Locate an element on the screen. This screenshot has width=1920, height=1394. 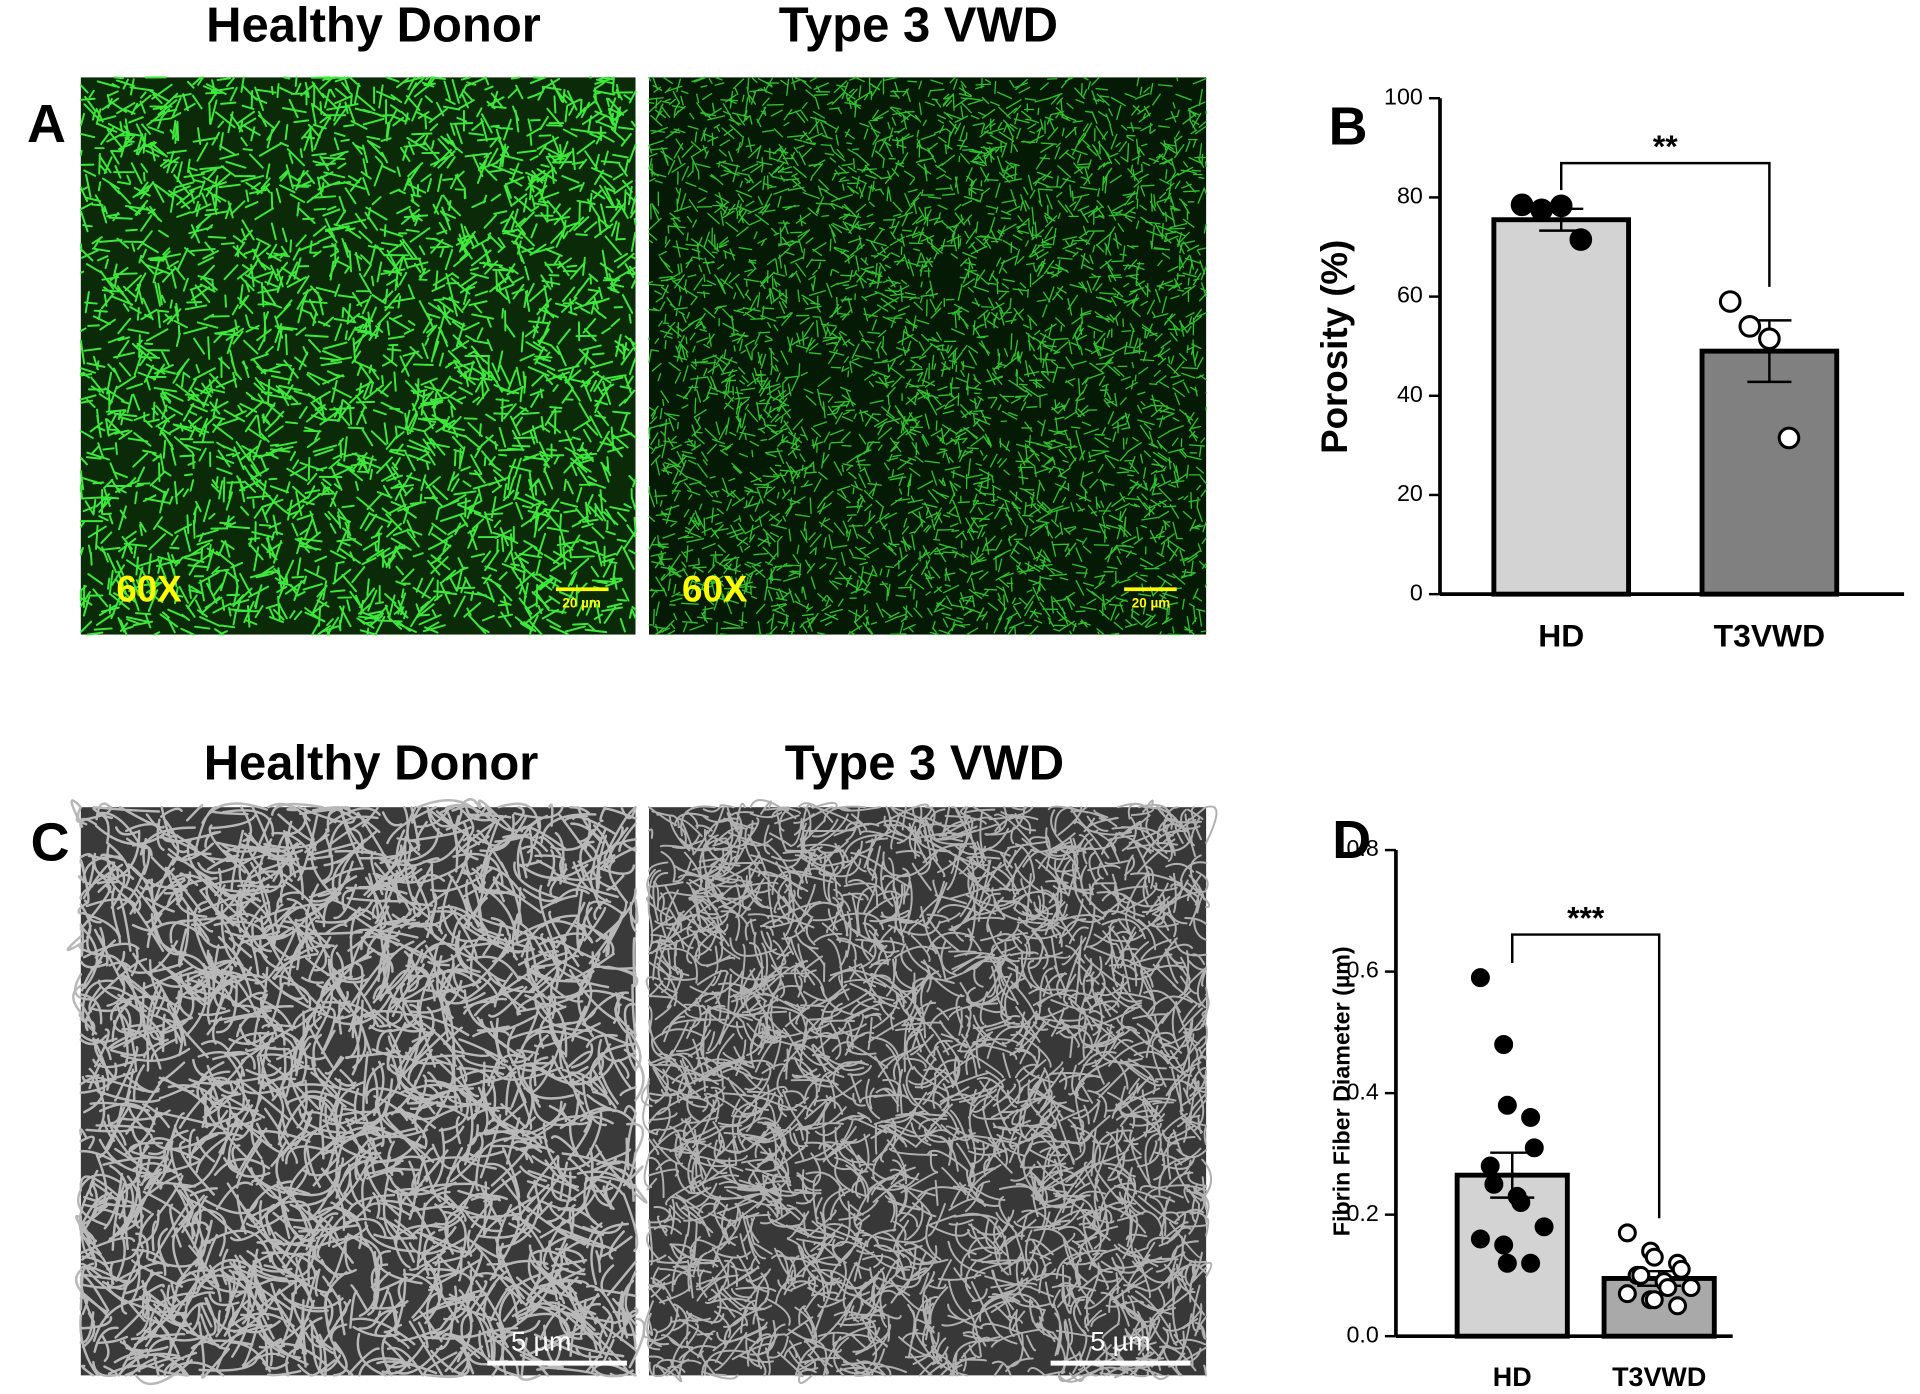
panel-label: B is located at coordinates (1348, 126).